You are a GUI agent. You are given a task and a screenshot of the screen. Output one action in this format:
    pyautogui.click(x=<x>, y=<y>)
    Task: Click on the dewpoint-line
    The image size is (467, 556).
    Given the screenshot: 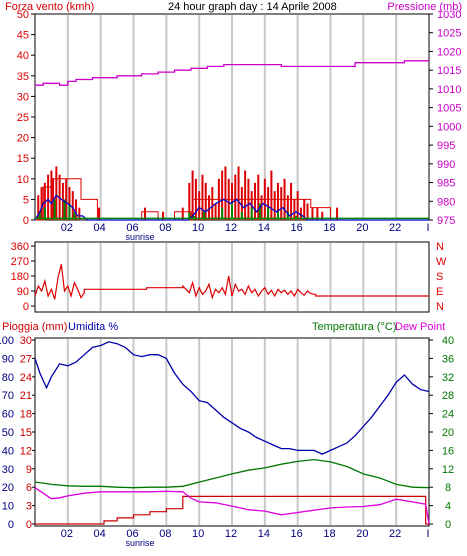 What is the action you would take?
    pyautogui.click(x=232, y=506)
    